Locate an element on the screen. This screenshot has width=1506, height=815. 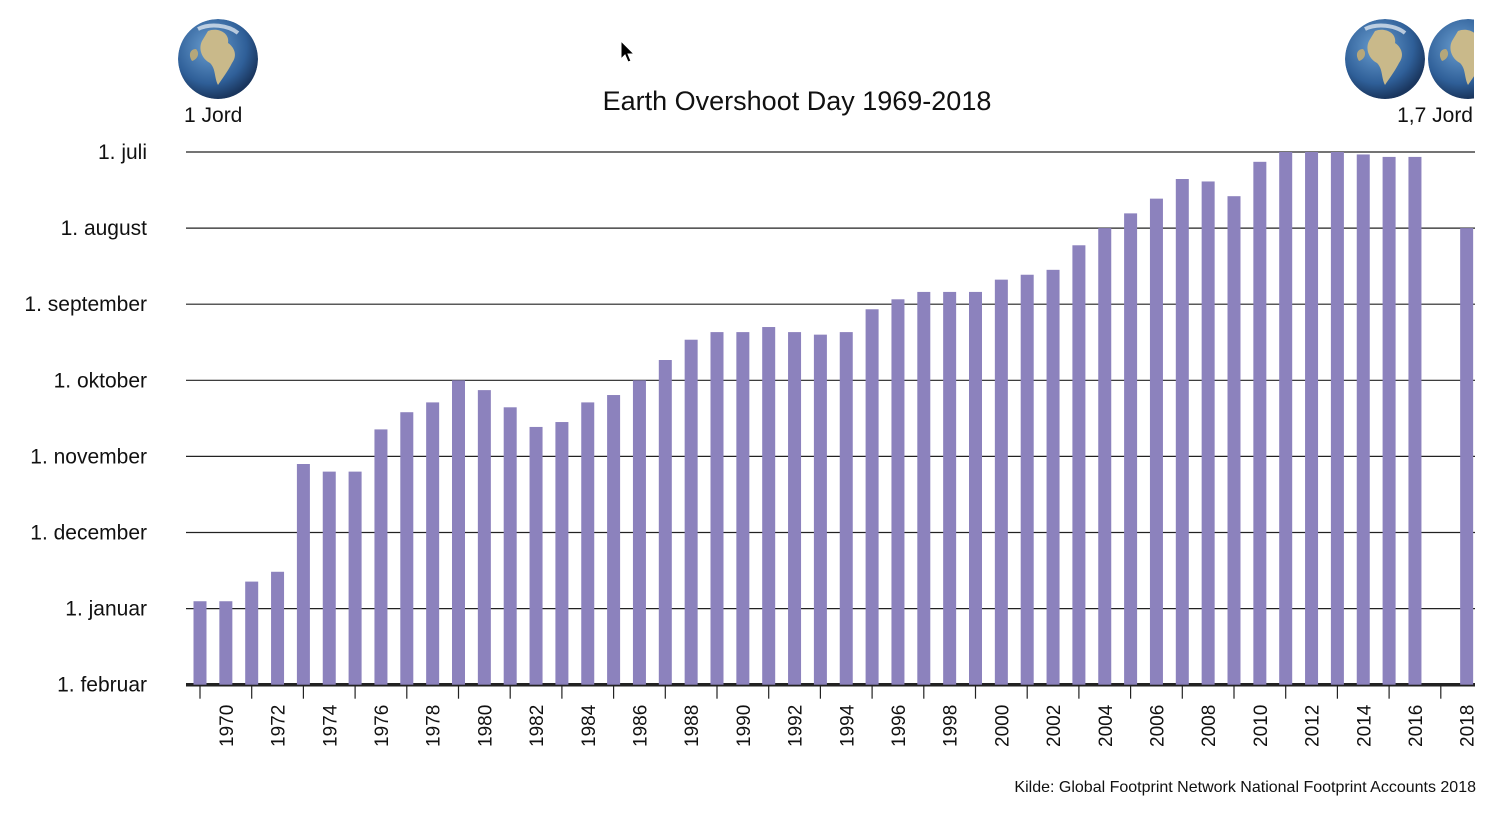
y-tick-label: 1. september is located at coordinates (85, 304).